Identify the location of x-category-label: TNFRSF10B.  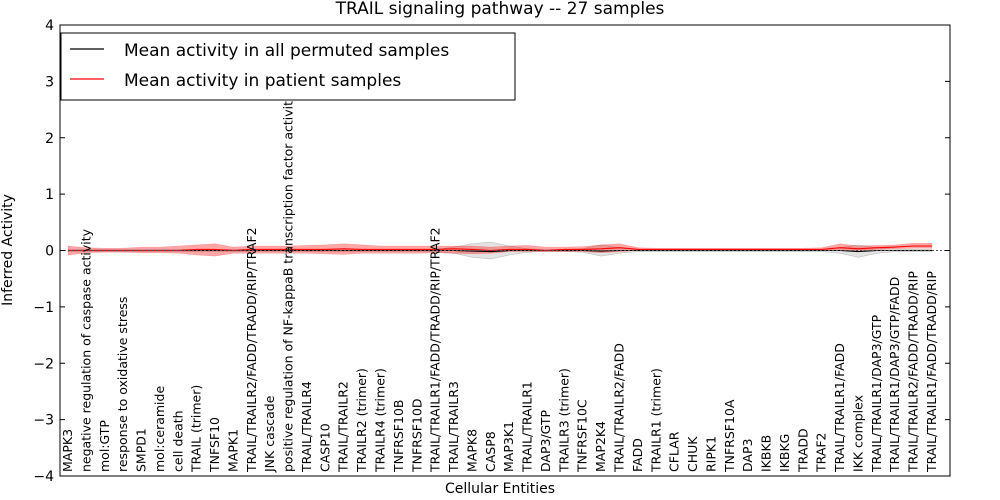
(398, 436).